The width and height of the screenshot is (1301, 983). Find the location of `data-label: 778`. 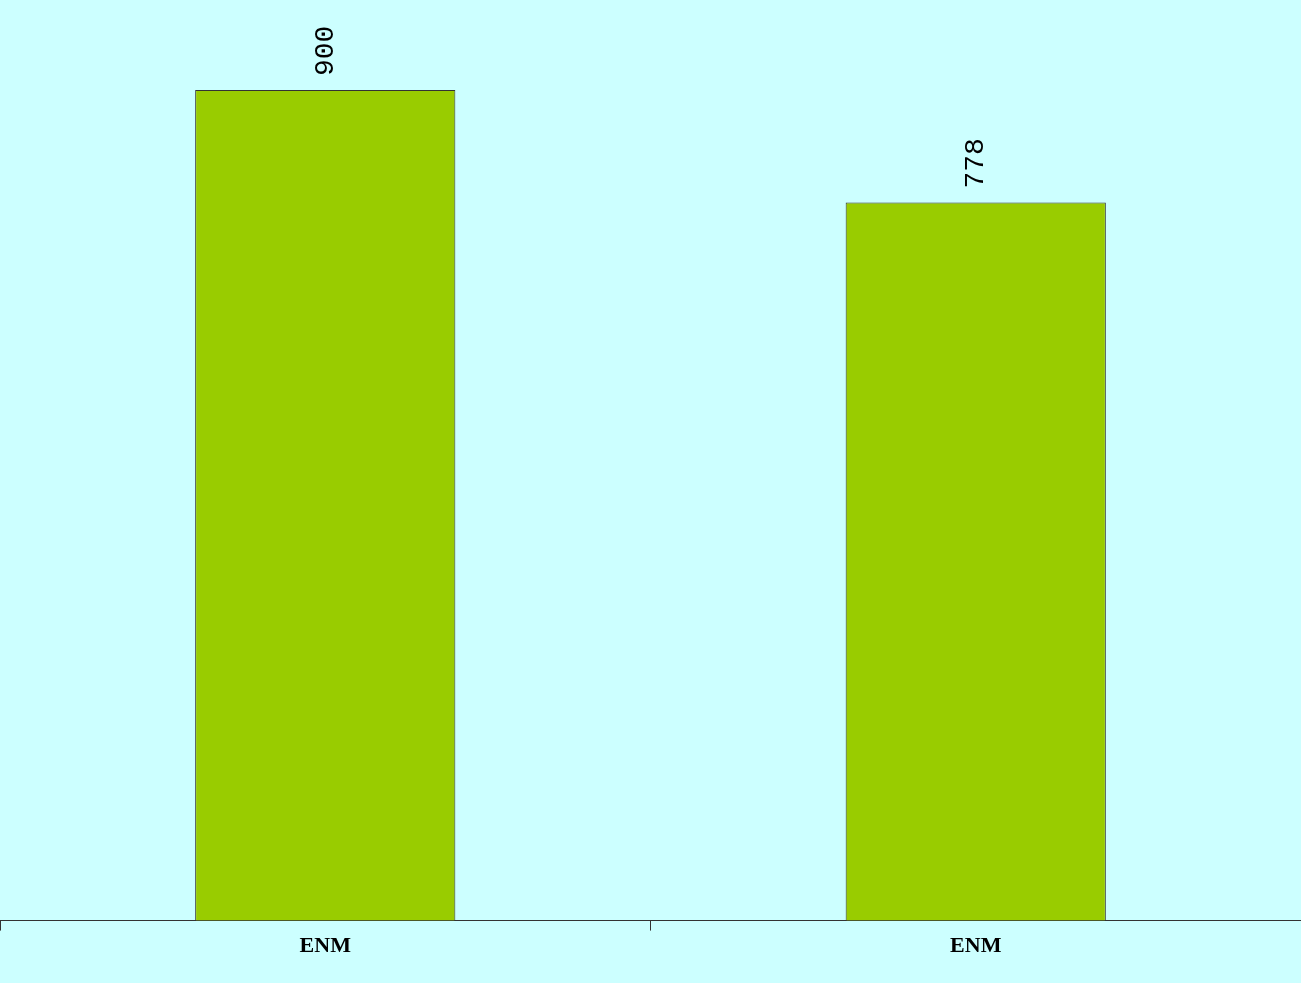

data-label: 778 is located at coordinates (976, 163).